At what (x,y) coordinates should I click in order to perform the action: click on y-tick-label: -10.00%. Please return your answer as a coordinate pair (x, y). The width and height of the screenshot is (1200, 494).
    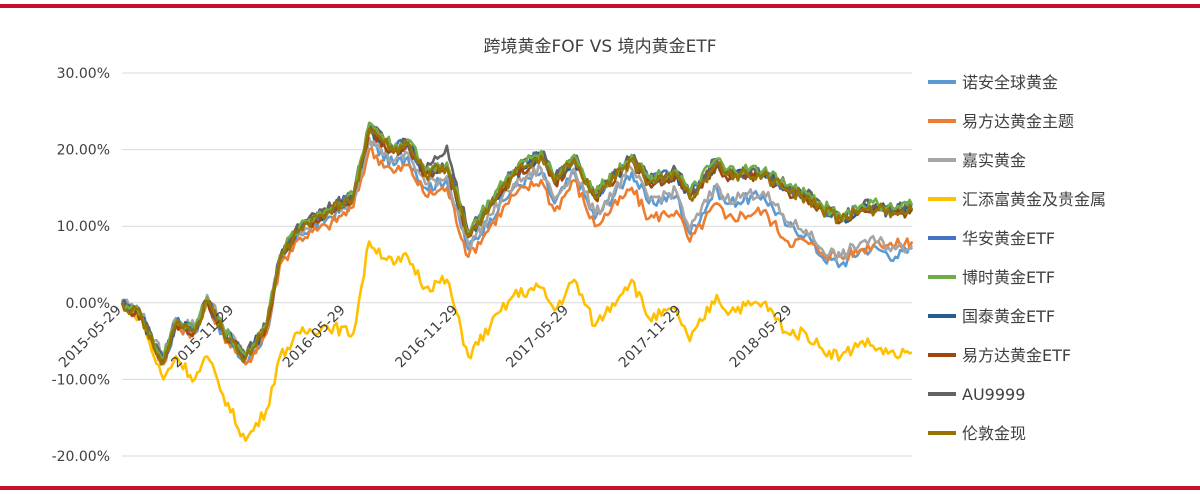
    Looking at the image, I should click on (81, 380).